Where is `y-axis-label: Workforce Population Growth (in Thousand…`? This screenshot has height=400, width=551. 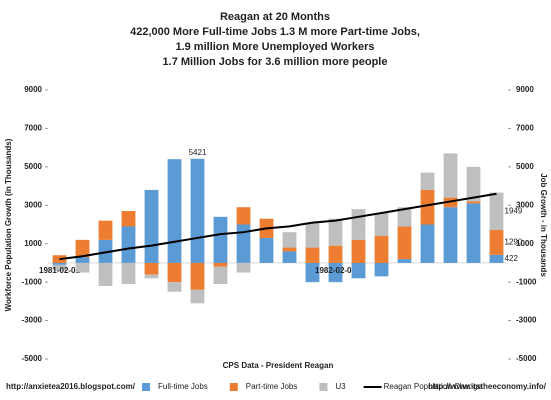 y-axis-label: Workforce Population Growth (in Thousand… is located at coordinates (8, 224).